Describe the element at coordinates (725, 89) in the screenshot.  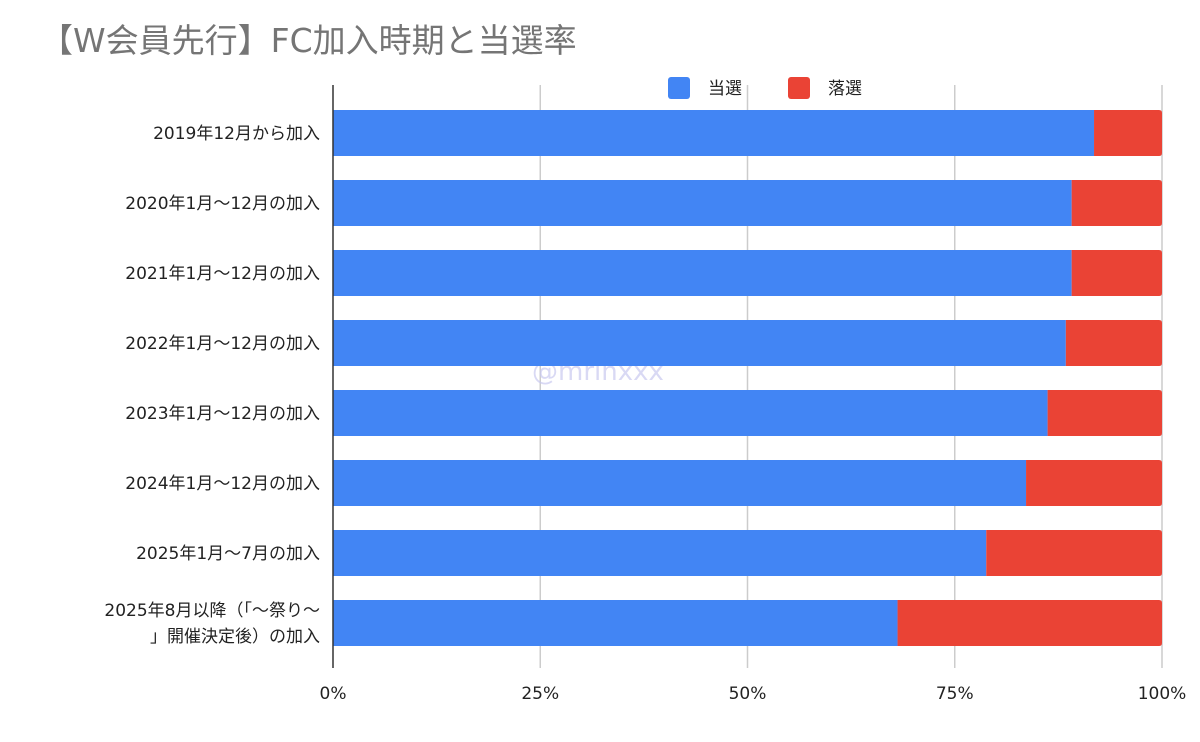
I see `legend-label: 当選` at that location.